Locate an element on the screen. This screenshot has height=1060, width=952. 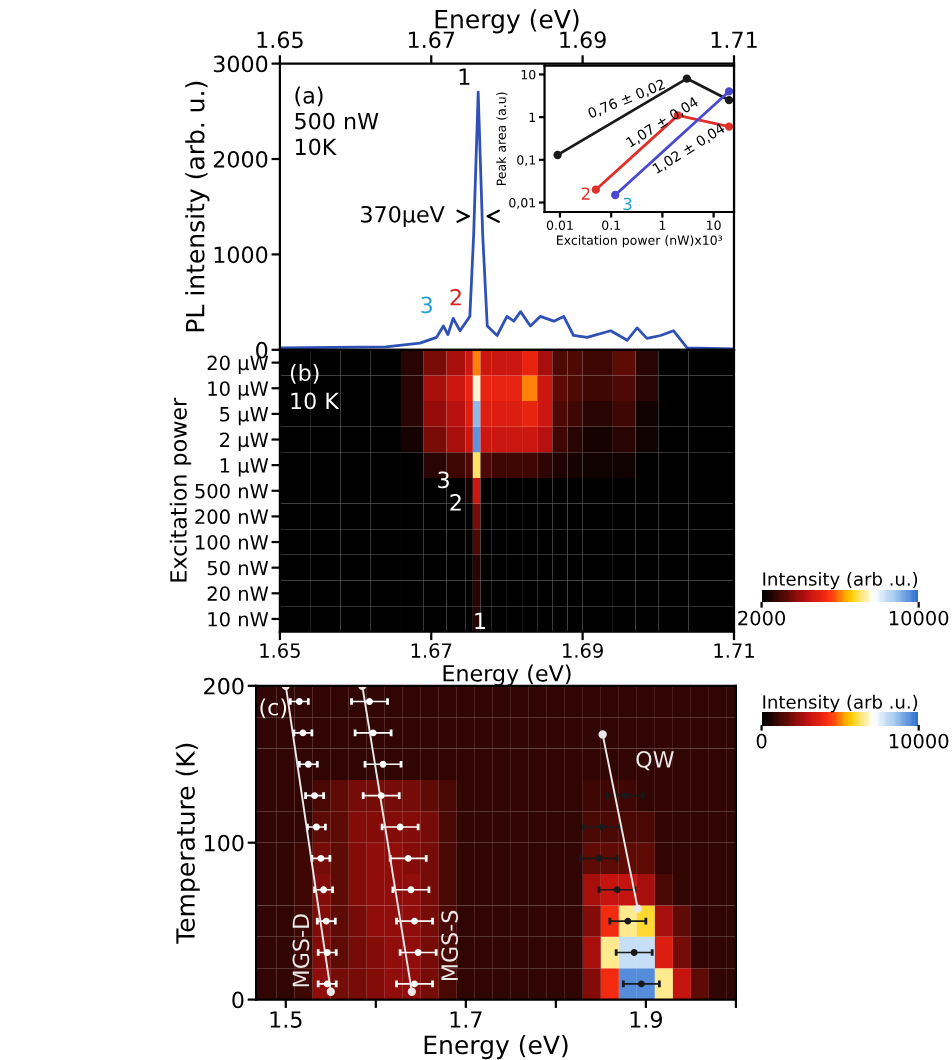
y-tick-label: 2000 is located at coordinates (240, 159).